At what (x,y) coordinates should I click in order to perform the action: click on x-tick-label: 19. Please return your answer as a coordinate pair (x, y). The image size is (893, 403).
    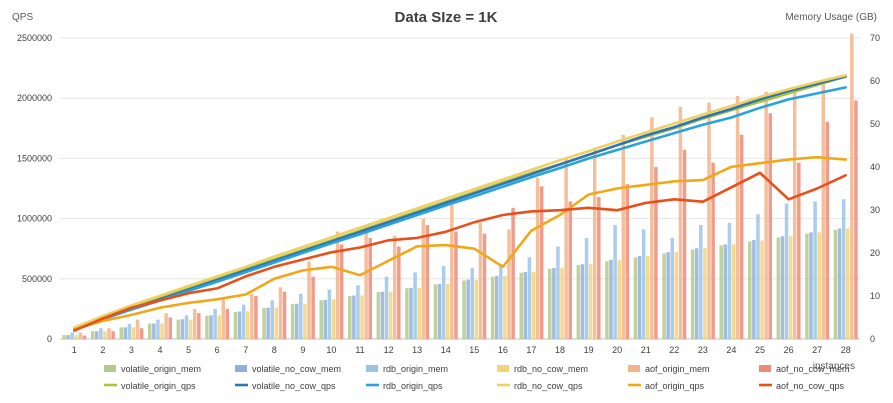
    Looking at the image, I should click on (589, 350).